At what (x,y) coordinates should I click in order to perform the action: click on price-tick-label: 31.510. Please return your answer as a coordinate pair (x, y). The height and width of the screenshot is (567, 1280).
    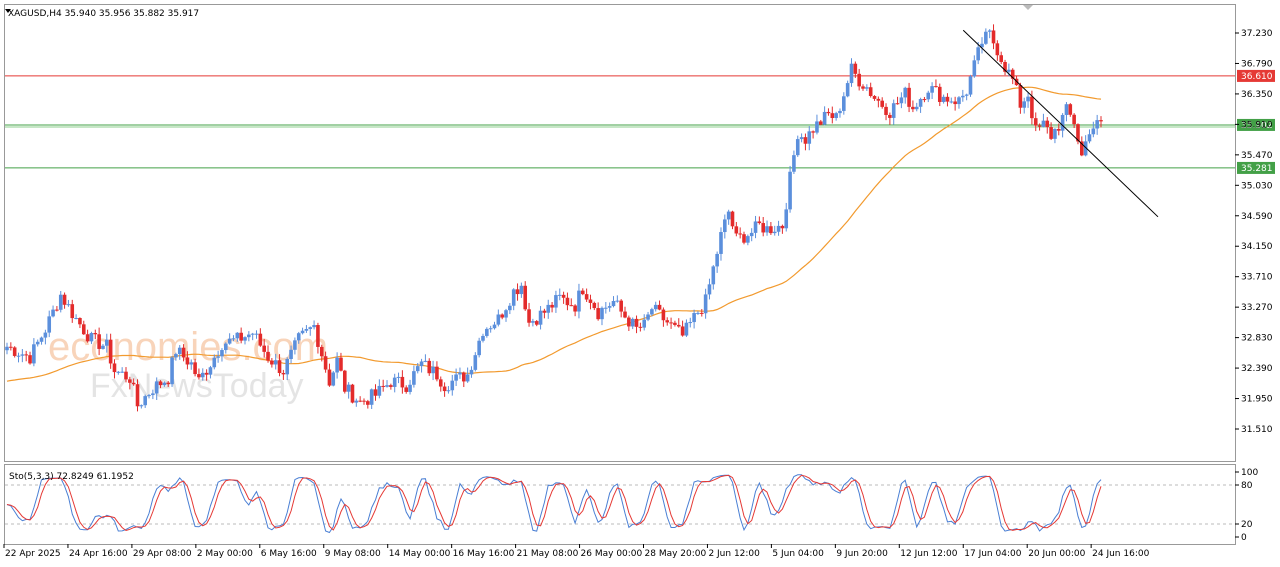
    Looking at the image, I should click on (1257, 430).